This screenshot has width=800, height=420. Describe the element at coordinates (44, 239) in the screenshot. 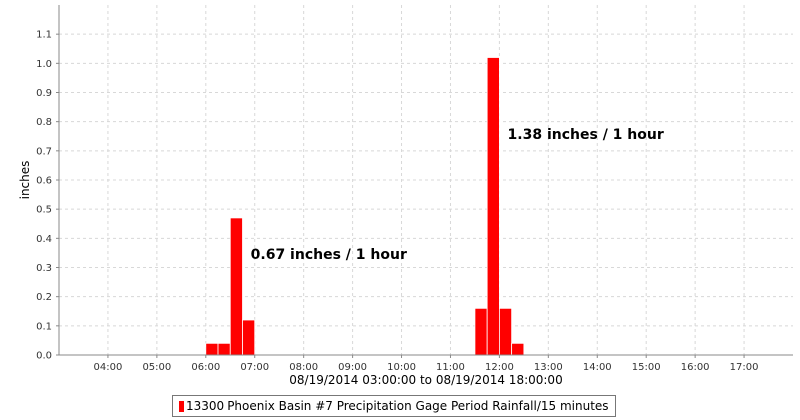

I see `y-tick-label: 0.4` at that location.